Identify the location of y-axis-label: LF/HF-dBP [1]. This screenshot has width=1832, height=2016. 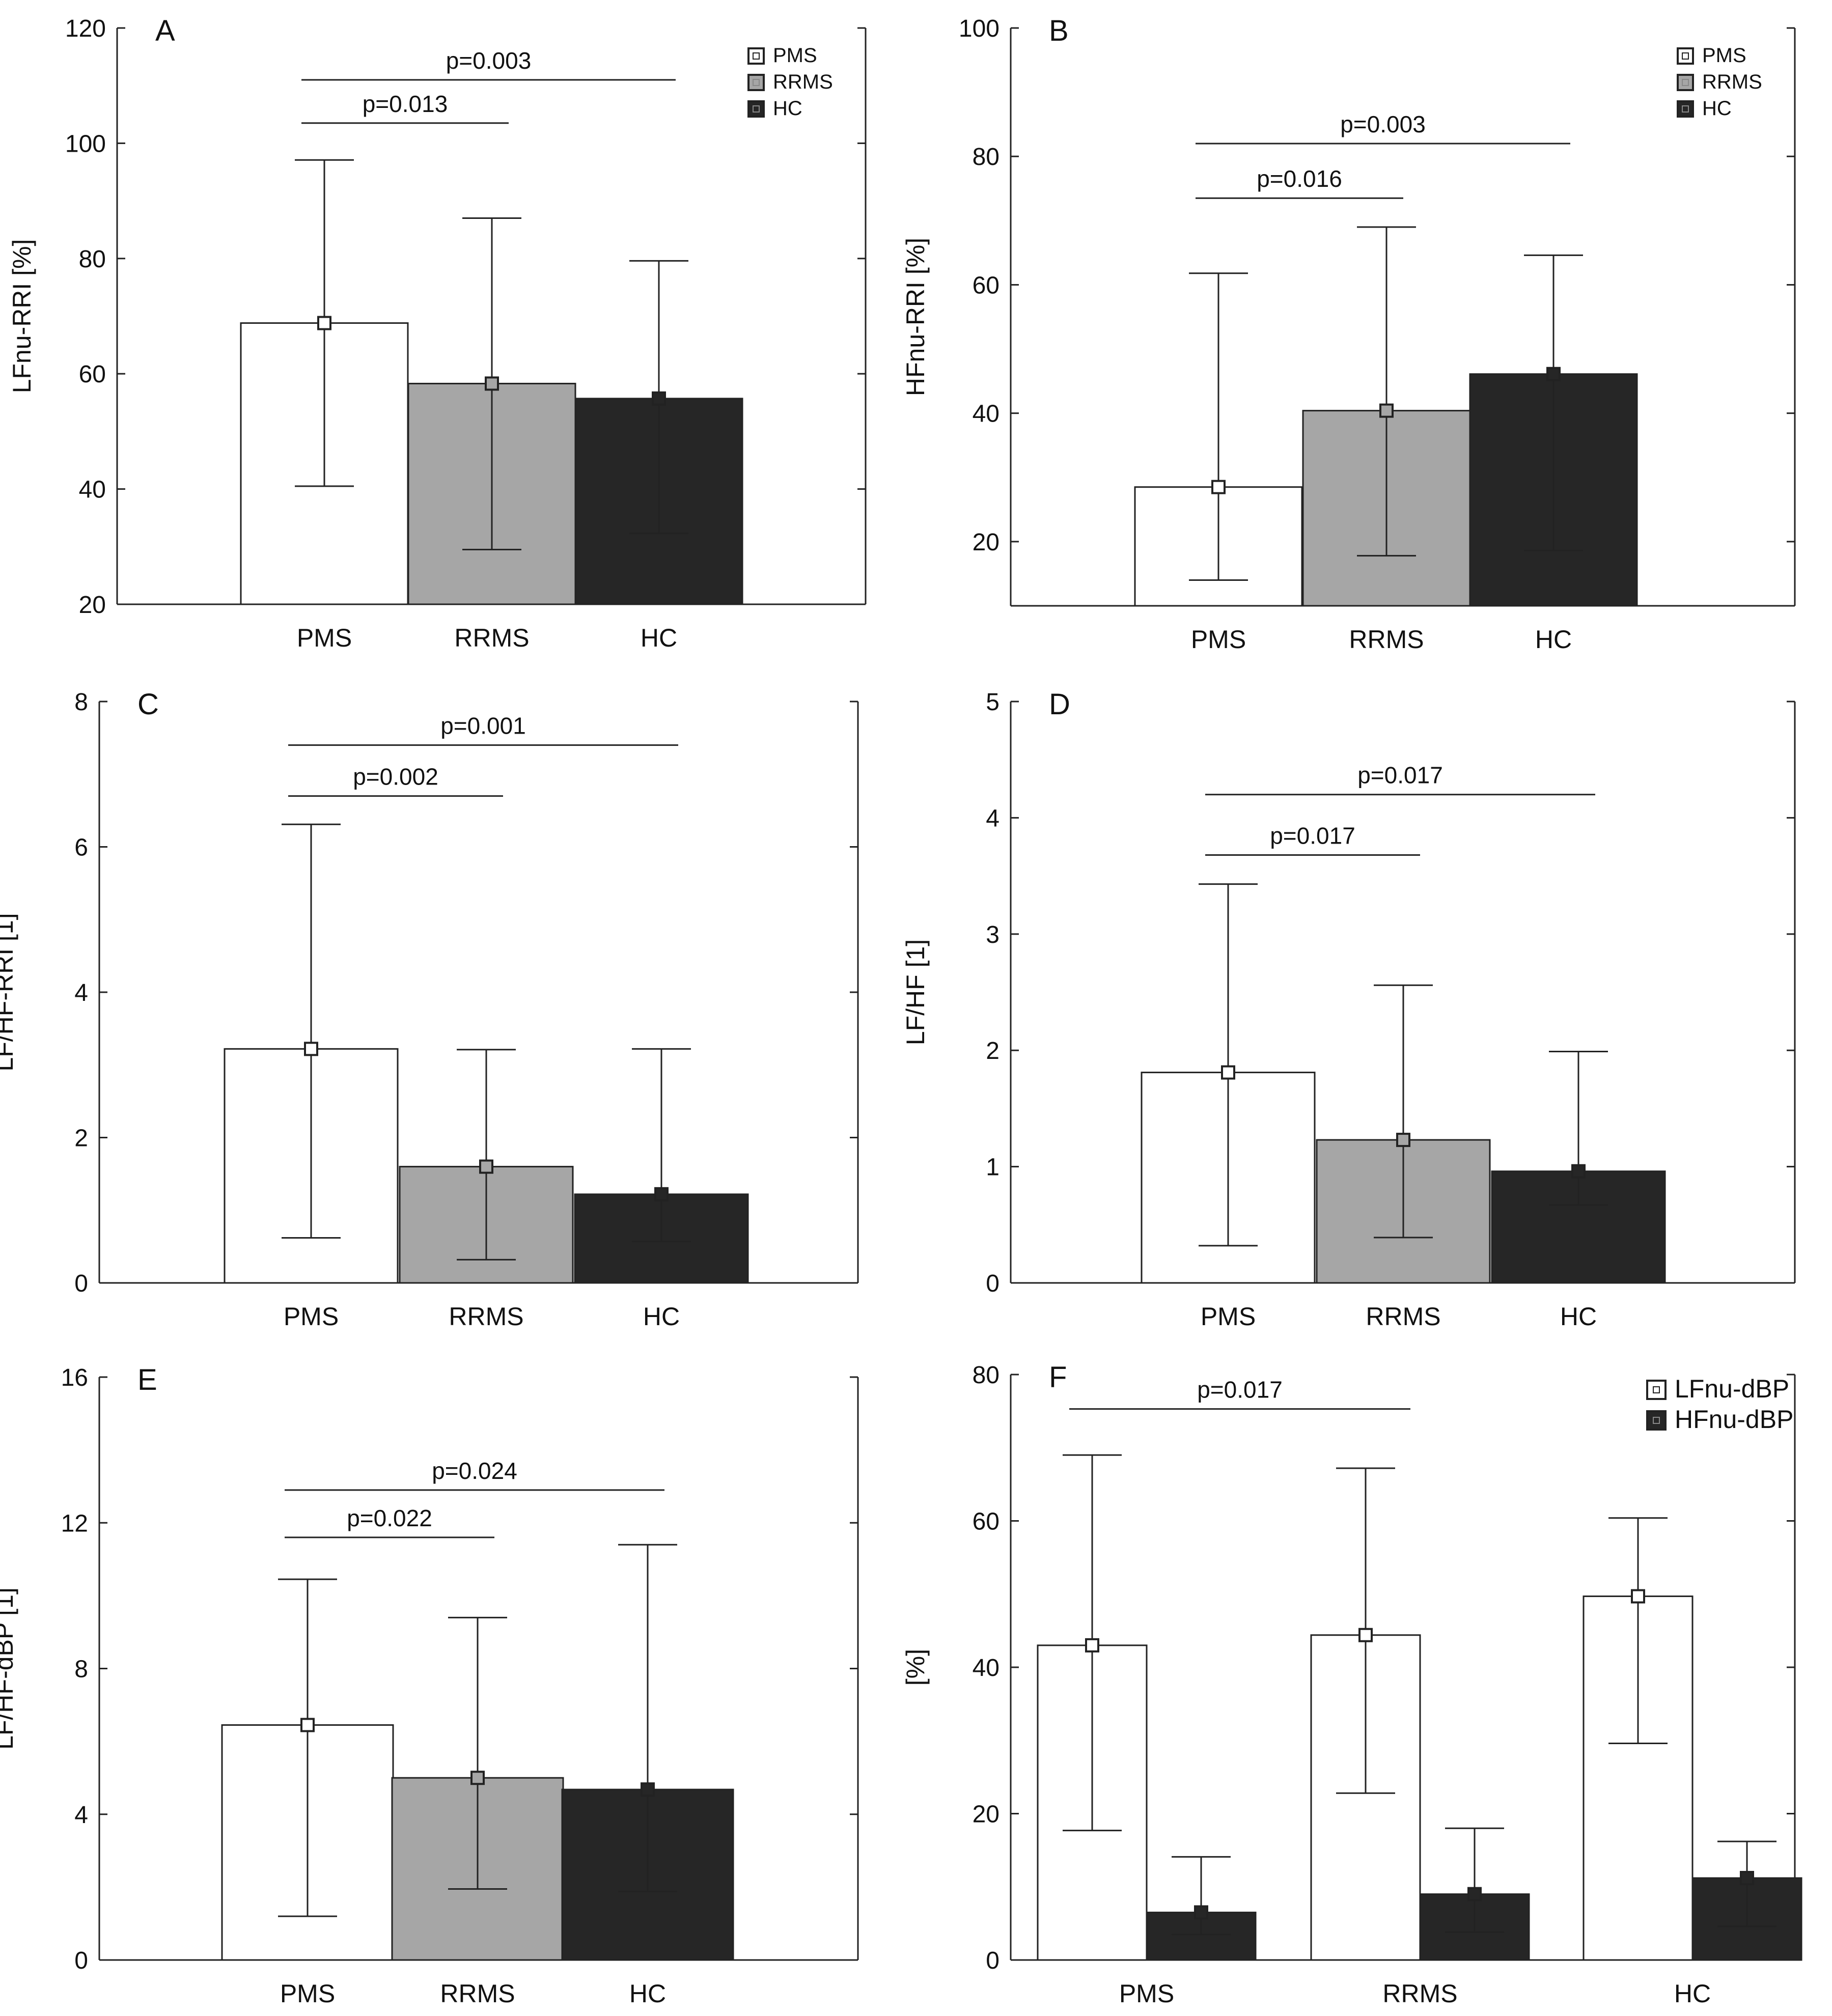
(9, 1668).